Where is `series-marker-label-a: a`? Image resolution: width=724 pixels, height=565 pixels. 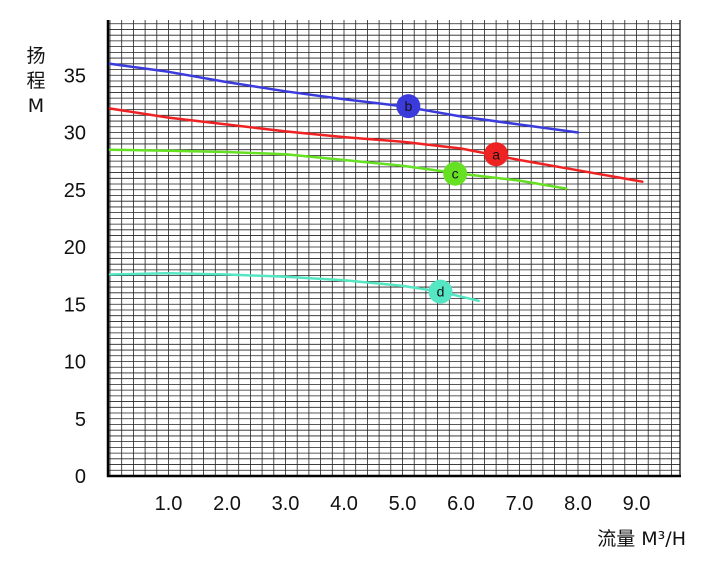 series-marker-label-a: a is located at coordinates (496, 154).